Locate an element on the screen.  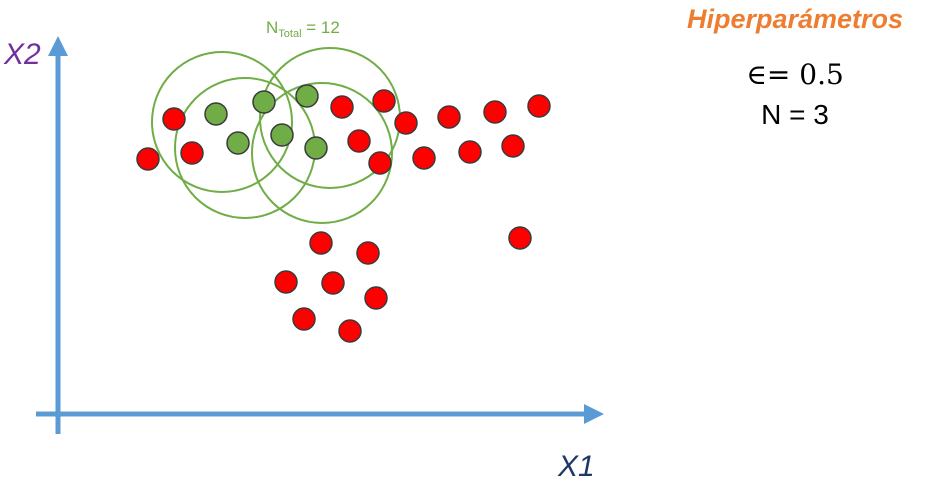
hyperparameters-title: Hiperparámetros is located at coordinates (795, 19).